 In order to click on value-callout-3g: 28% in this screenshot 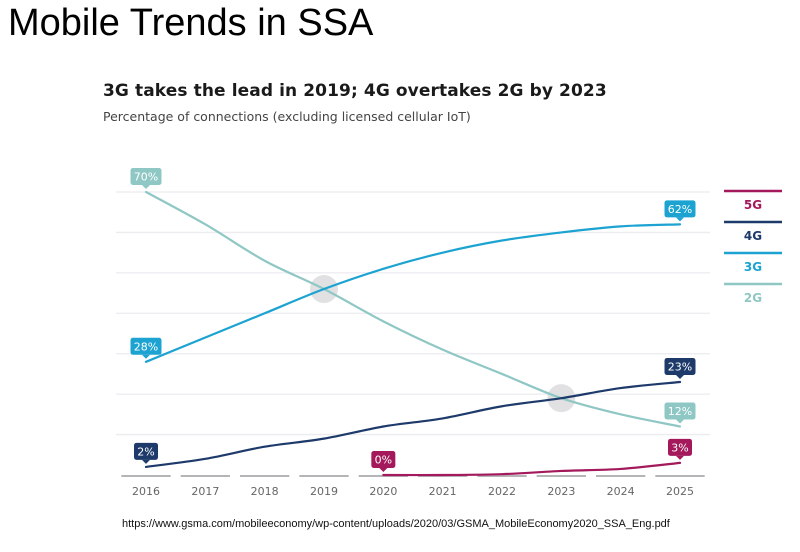, I will do `click(146, 348)`.